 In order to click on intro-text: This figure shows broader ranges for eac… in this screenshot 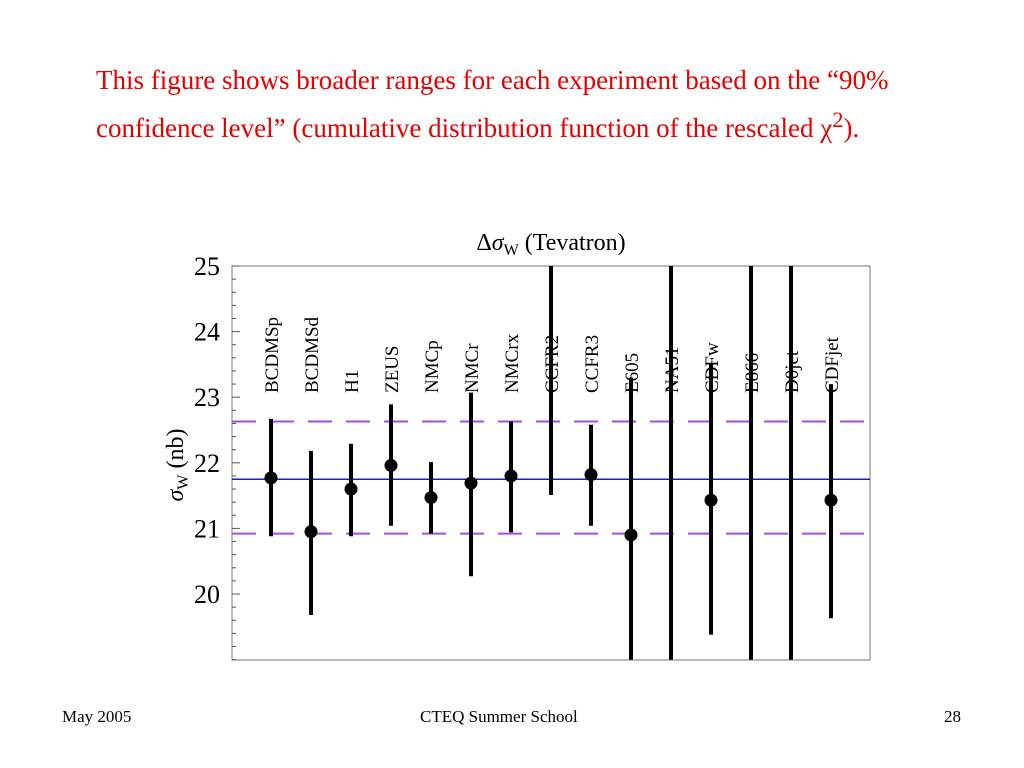, I will do `click(526, 104)`.